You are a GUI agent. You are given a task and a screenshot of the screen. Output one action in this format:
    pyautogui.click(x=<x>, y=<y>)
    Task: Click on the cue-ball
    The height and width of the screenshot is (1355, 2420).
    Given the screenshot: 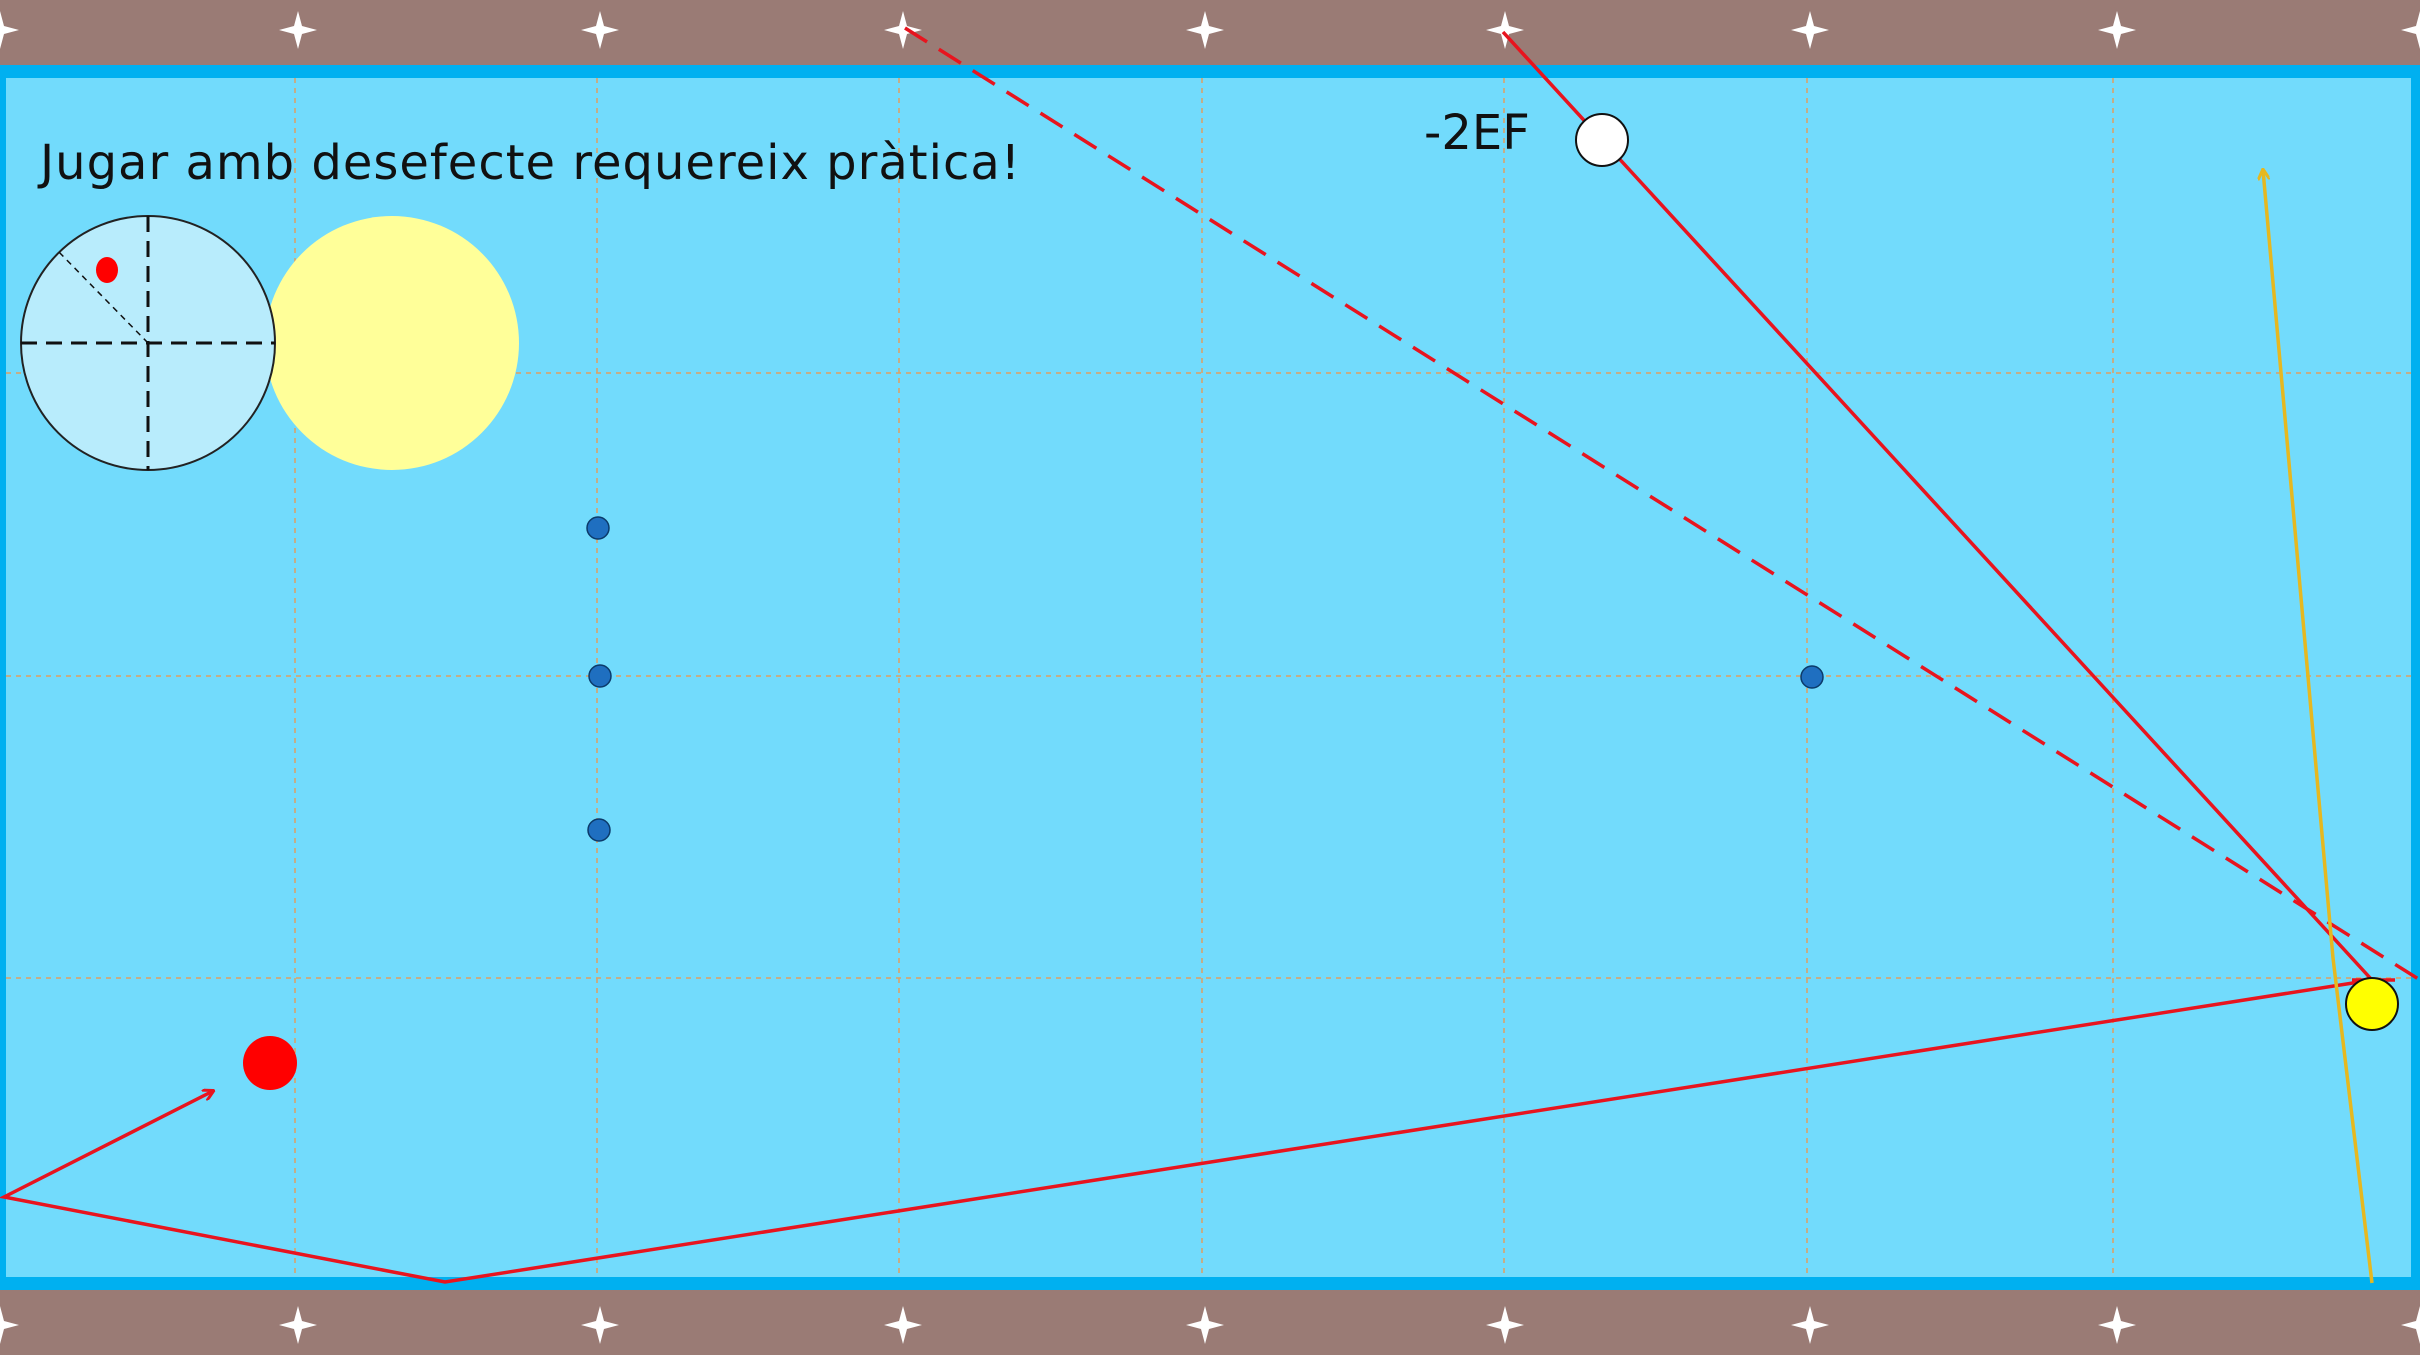 What is the action you would take?
    pyautogui.click(x=1602, y=140)
    